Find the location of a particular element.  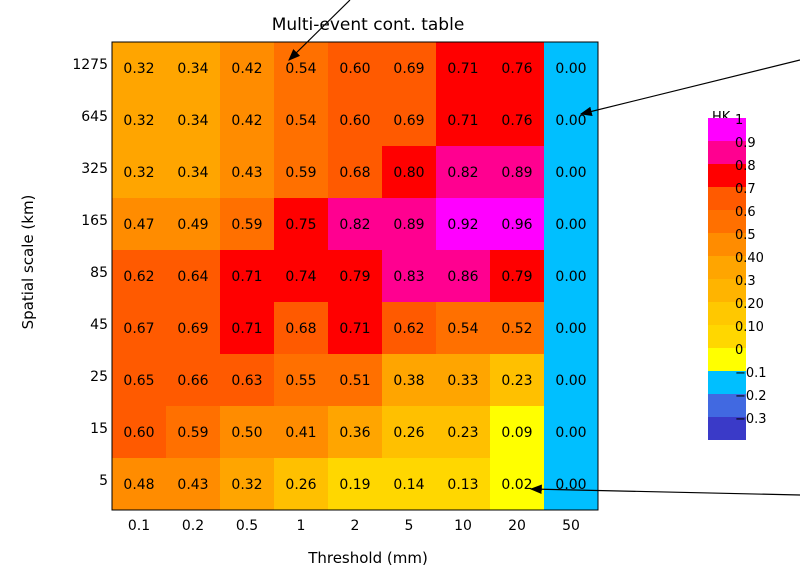

cell-value-label: 0.96 is located at coordinates (516, 225).